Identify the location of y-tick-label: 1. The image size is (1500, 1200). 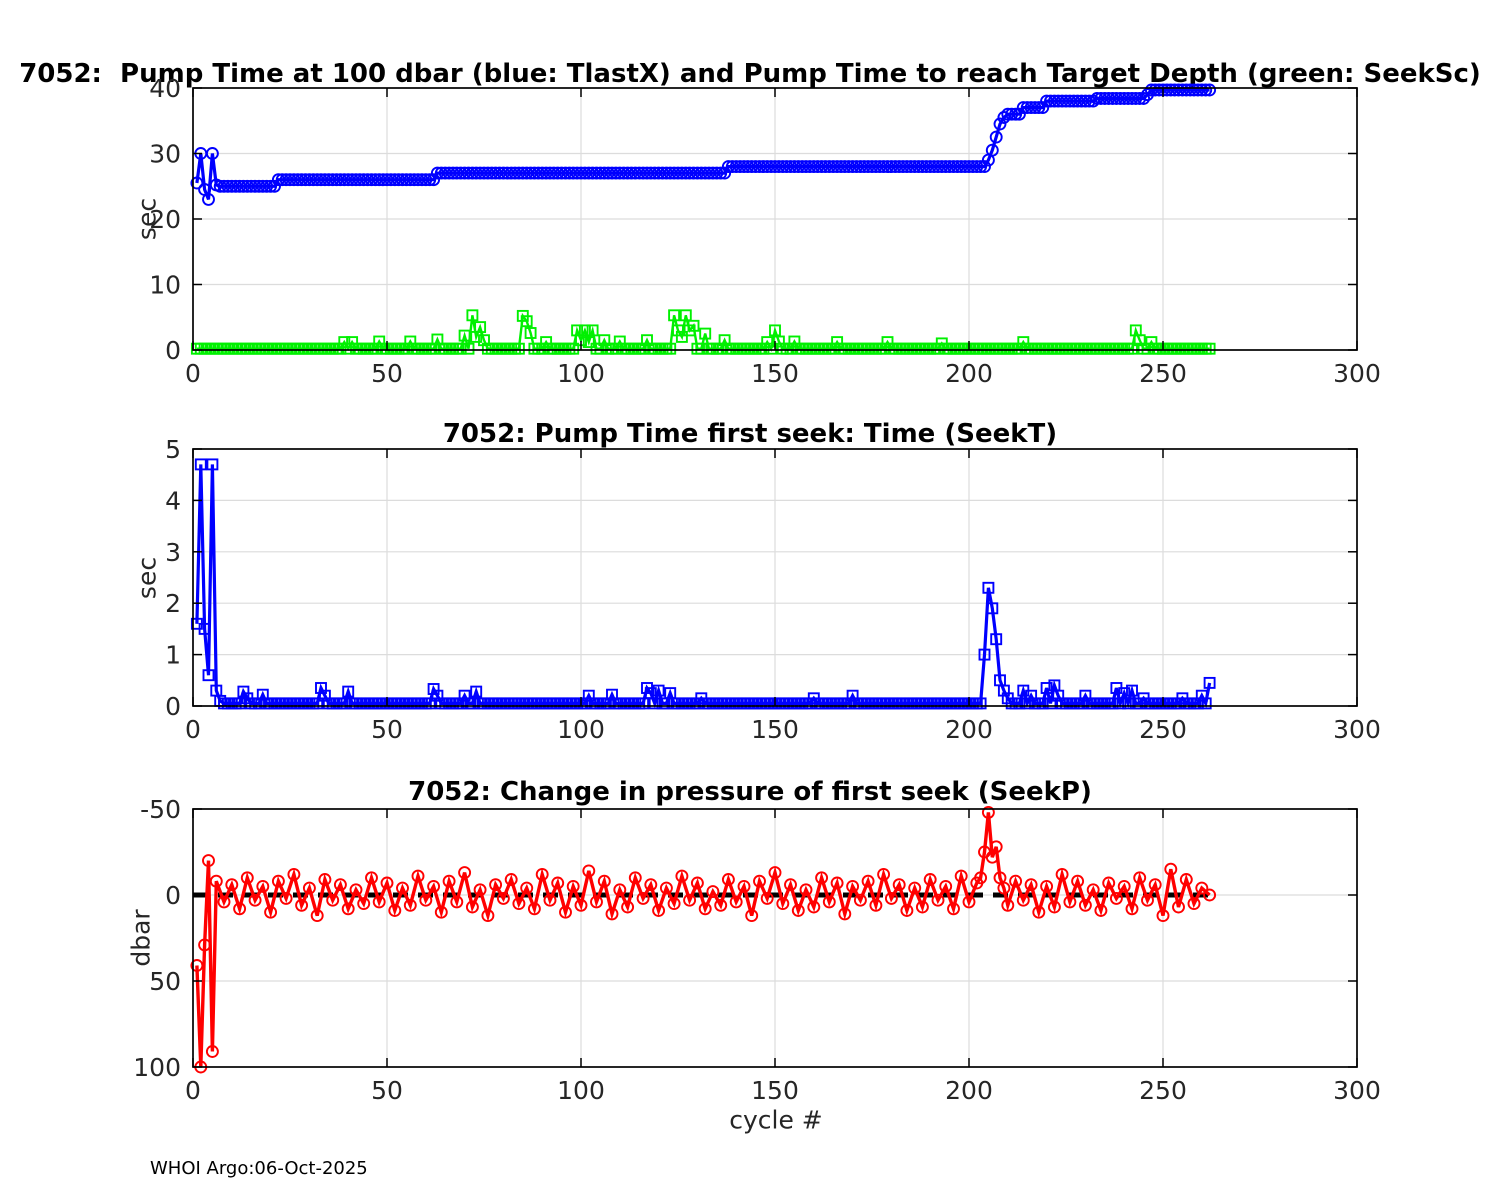
(173, 655).